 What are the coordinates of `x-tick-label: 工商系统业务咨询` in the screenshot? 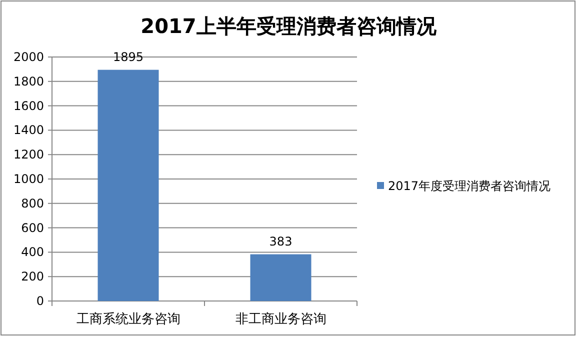 It's located at (128, 319).